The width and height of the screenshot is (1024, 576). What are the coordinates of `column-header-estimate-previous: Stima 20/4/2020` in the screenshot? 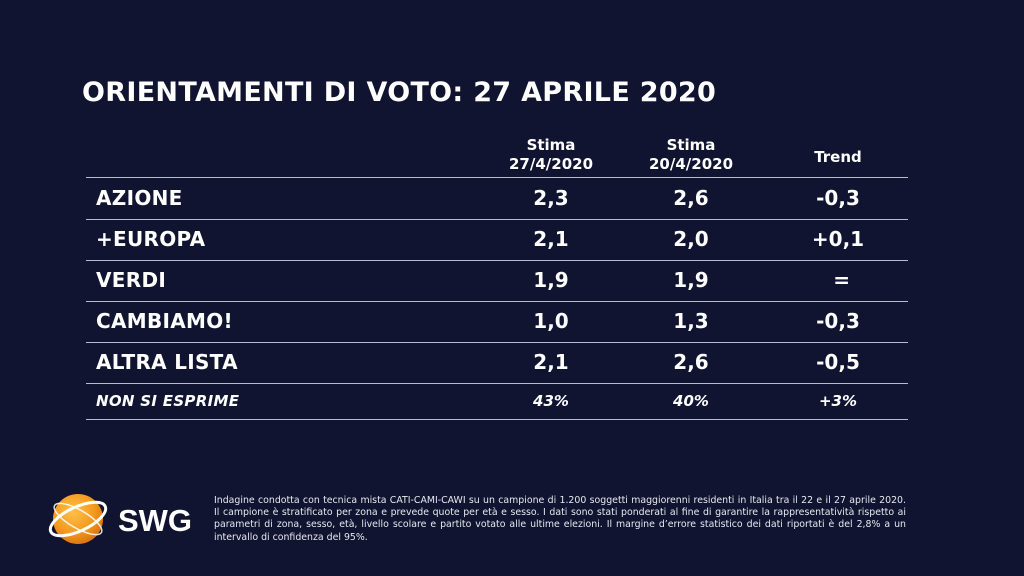 It's located at (691, 155).